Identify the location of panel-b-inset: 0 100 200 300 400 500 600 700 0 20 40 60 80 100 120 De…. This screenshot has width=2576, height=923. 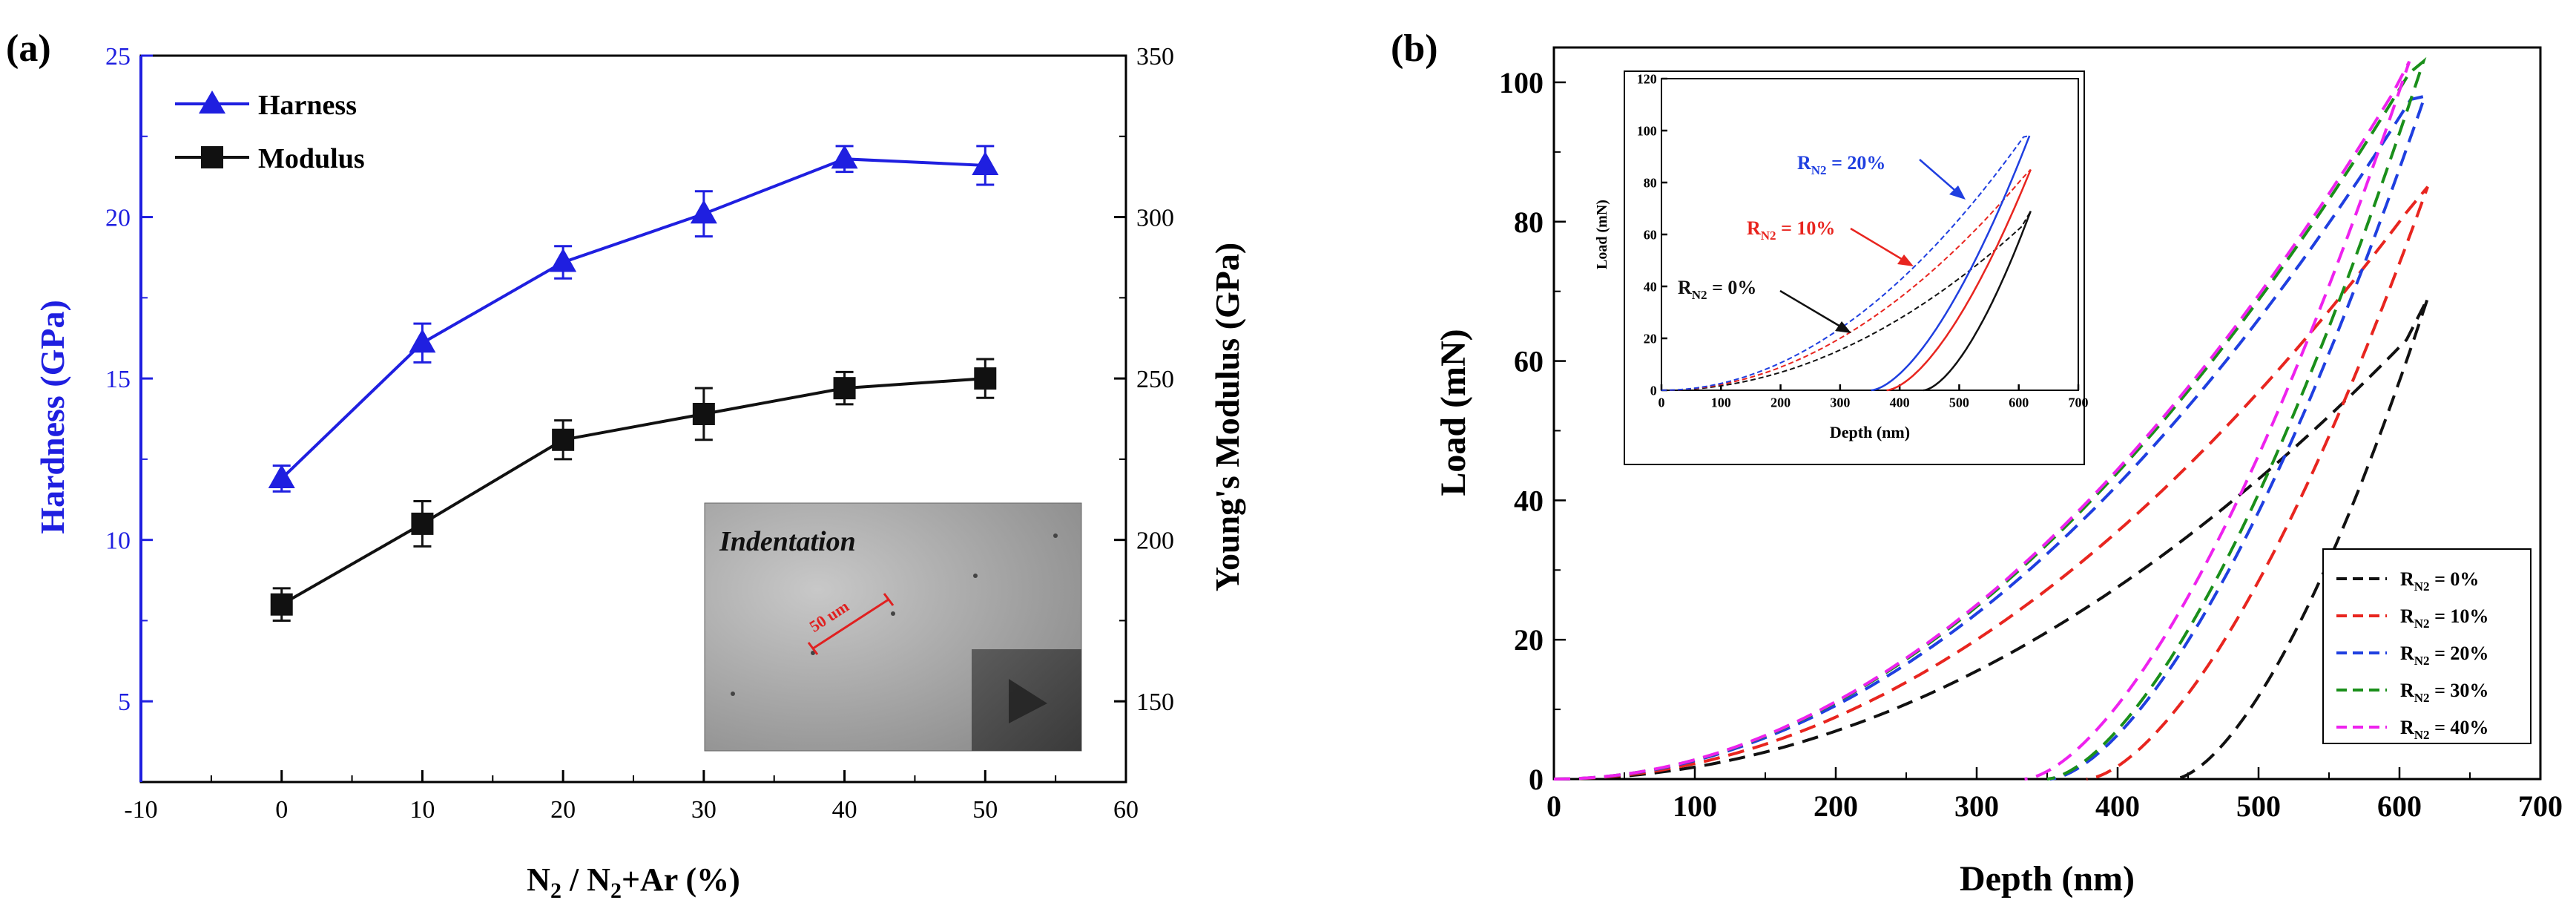
(1842, 267).